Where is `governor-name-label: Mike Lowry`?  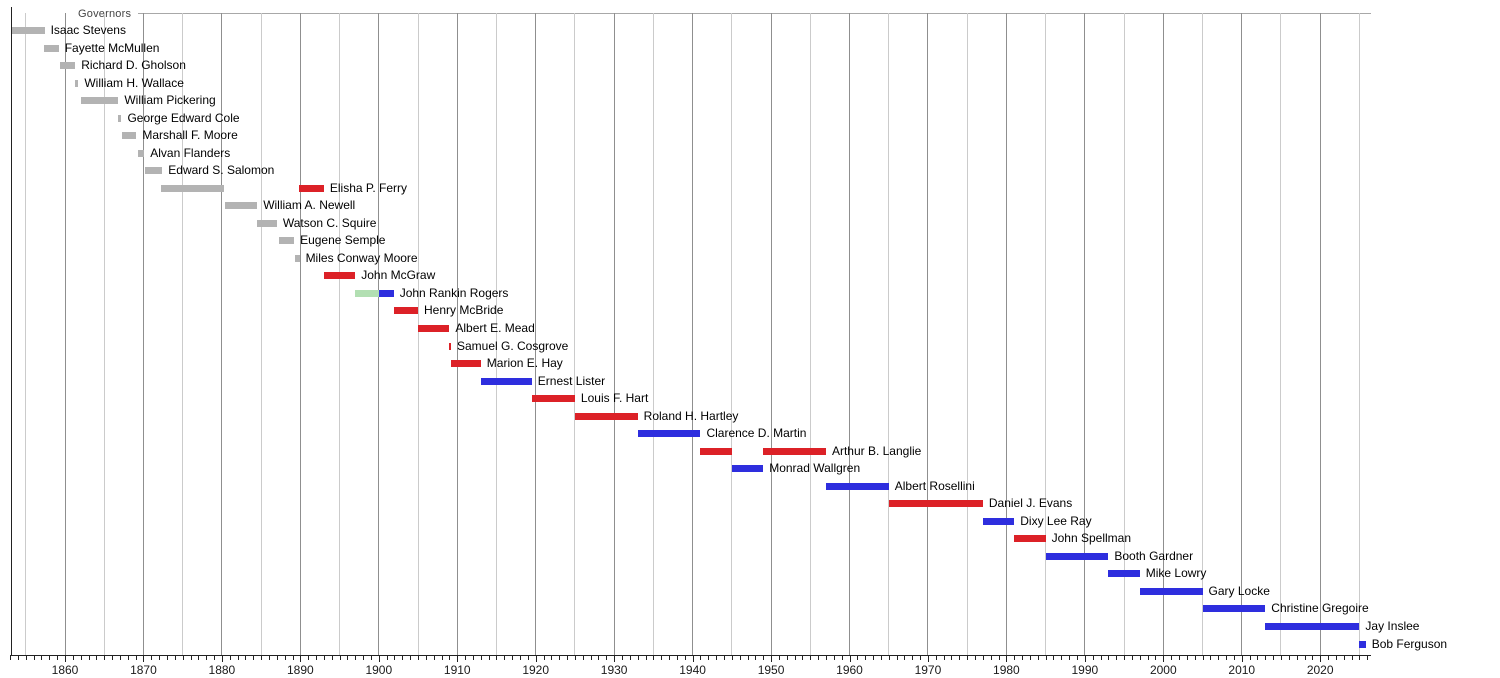
governor-name-label: Mike Lowry is located at coordinates (1176, 573).